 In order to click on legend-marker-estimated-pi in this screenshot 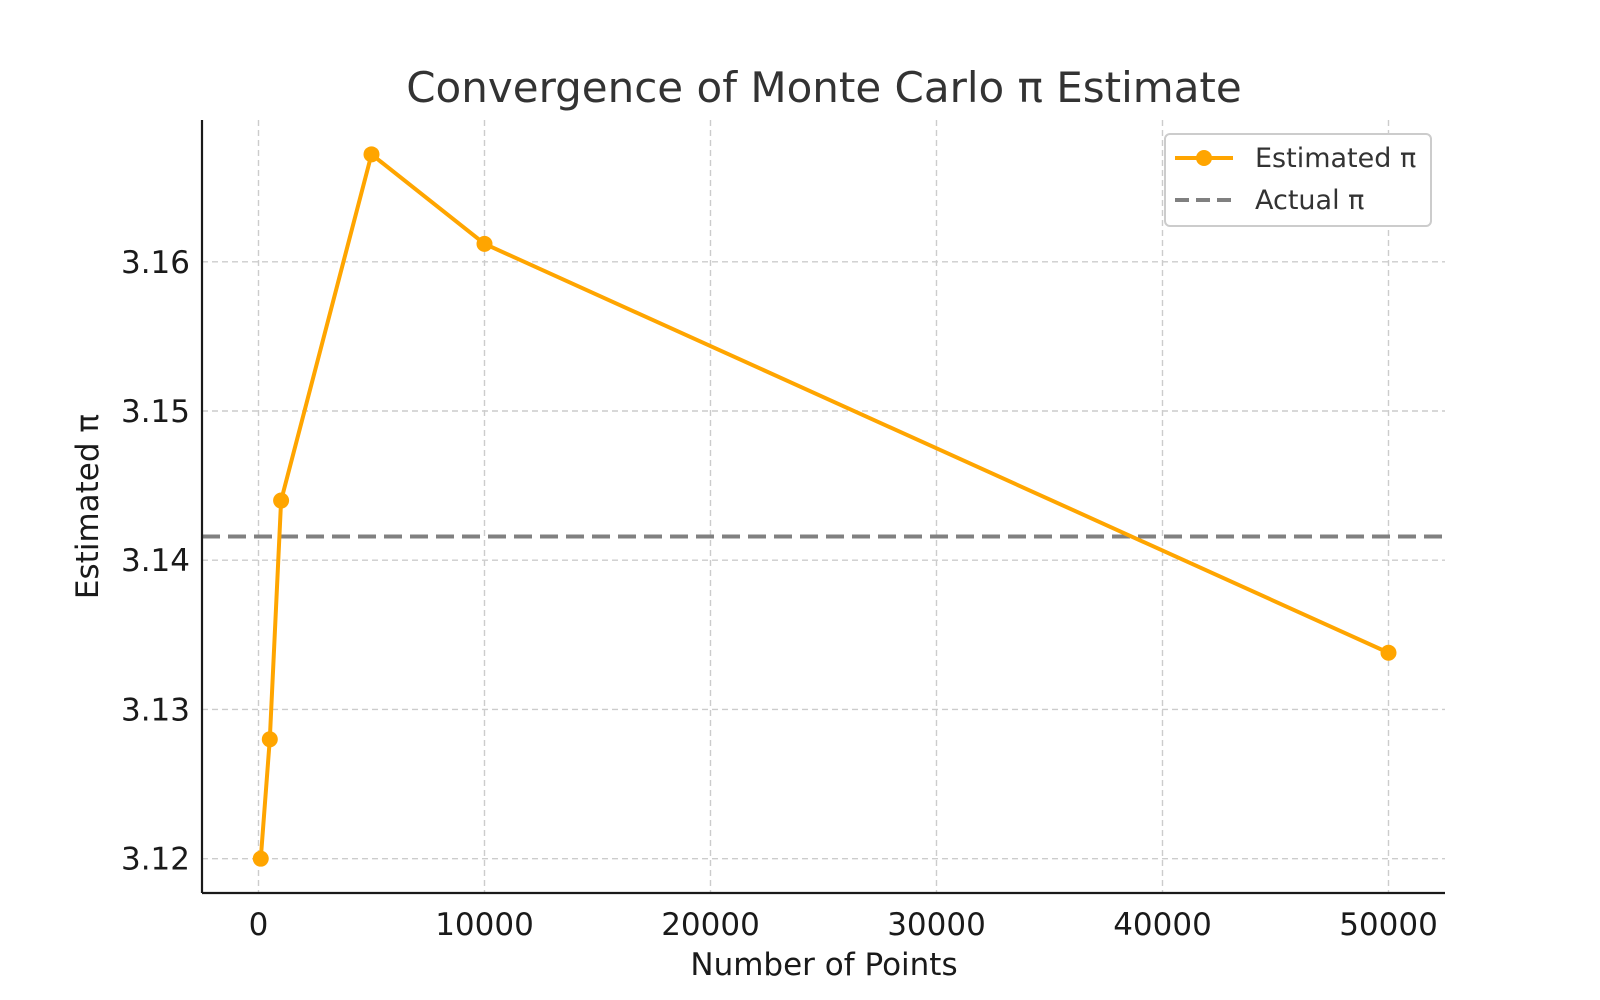, I will do `click(1204, 158)`.